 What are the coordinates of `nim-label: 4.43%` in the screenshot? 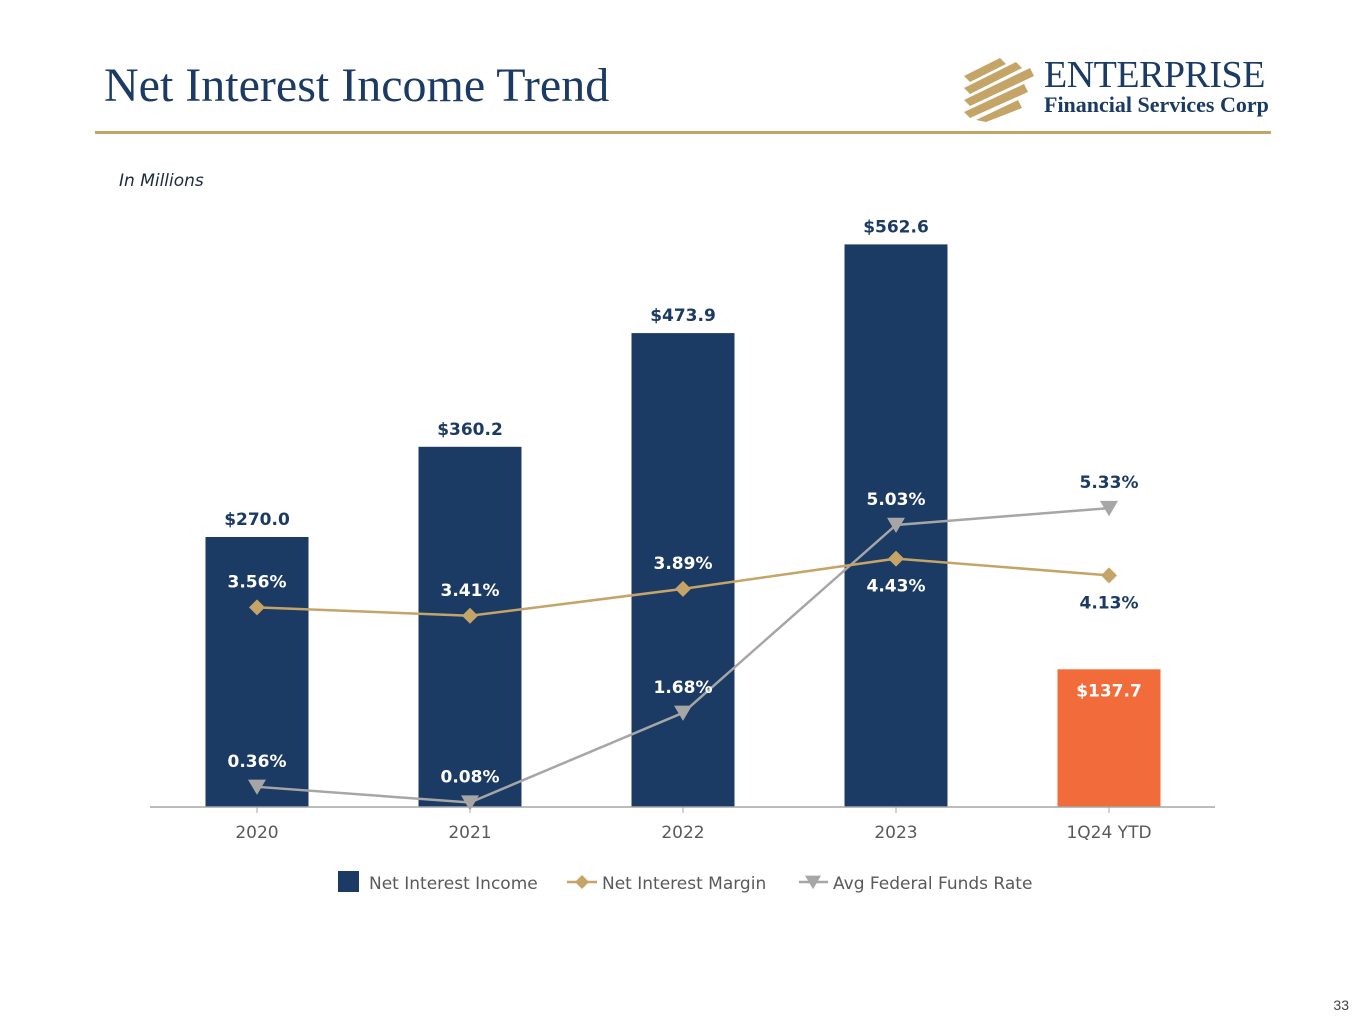 It's located at (896, 587).